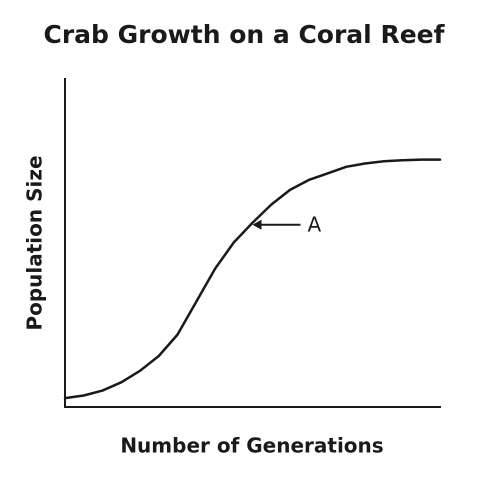 Image resolution: width=488 pixels, height=481 pixels. Describe the element at coordinates (257, 224) in the screenshot. I see `annotation-arrowhead` at that location.